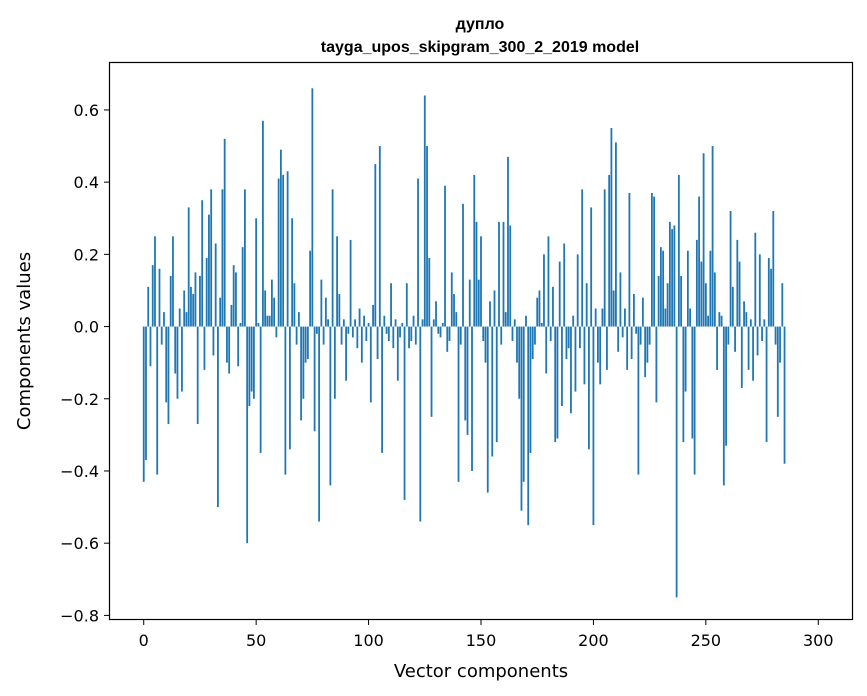  What do you see at coordinates (480, 47) in the screenshot?
I see `chart-title-line-2: tayga_upos_skipgram_300_2_2019 model` at bounding box center [480, 47].